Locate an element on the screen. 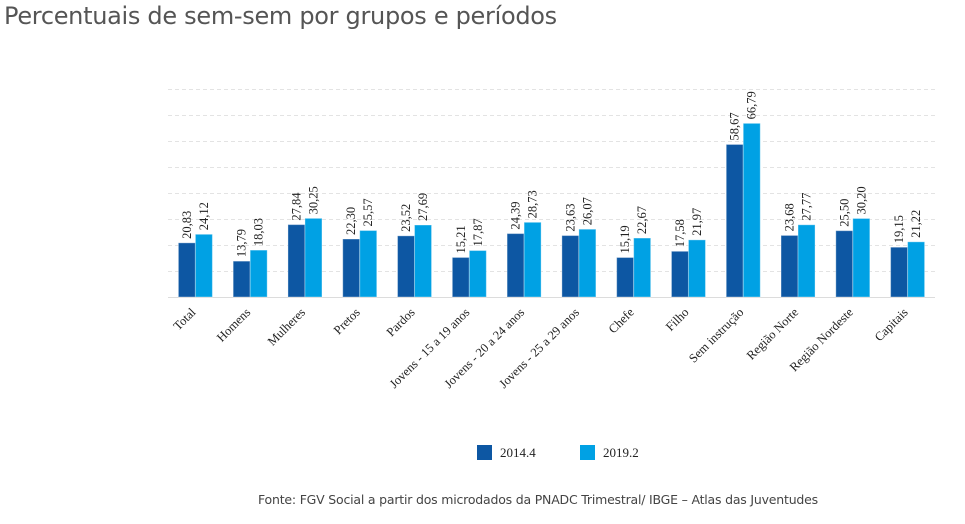 This screenshot has width=965, height=524. x-tick-label: Chefe is located at coordinates (621, 320).